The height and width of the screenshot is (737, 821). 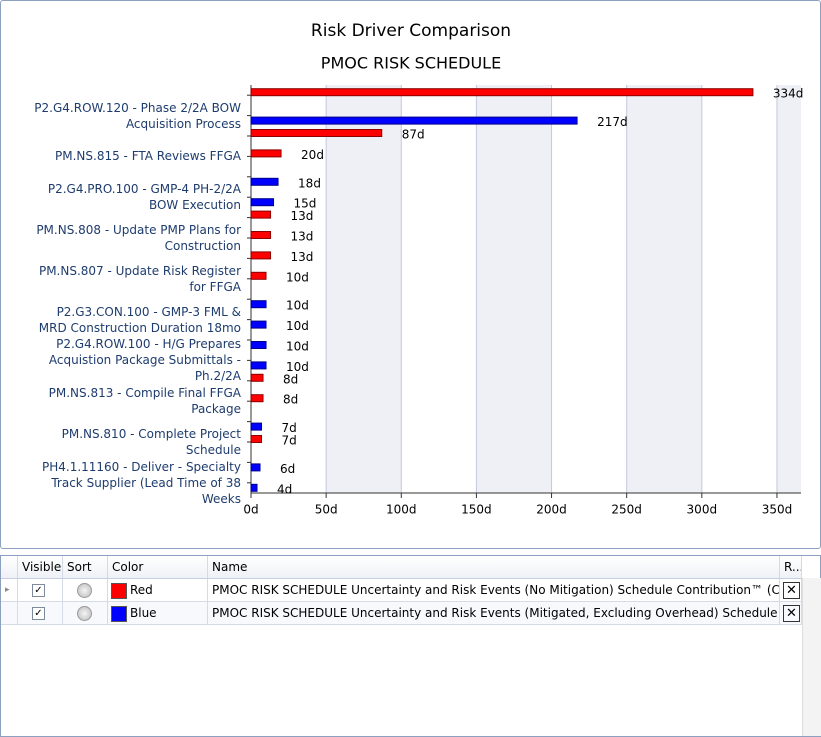 What do you see at coordinates (551, 510) in the screenshot?
I see `x-tick-label: 200d` at bounding box center [551, 510].